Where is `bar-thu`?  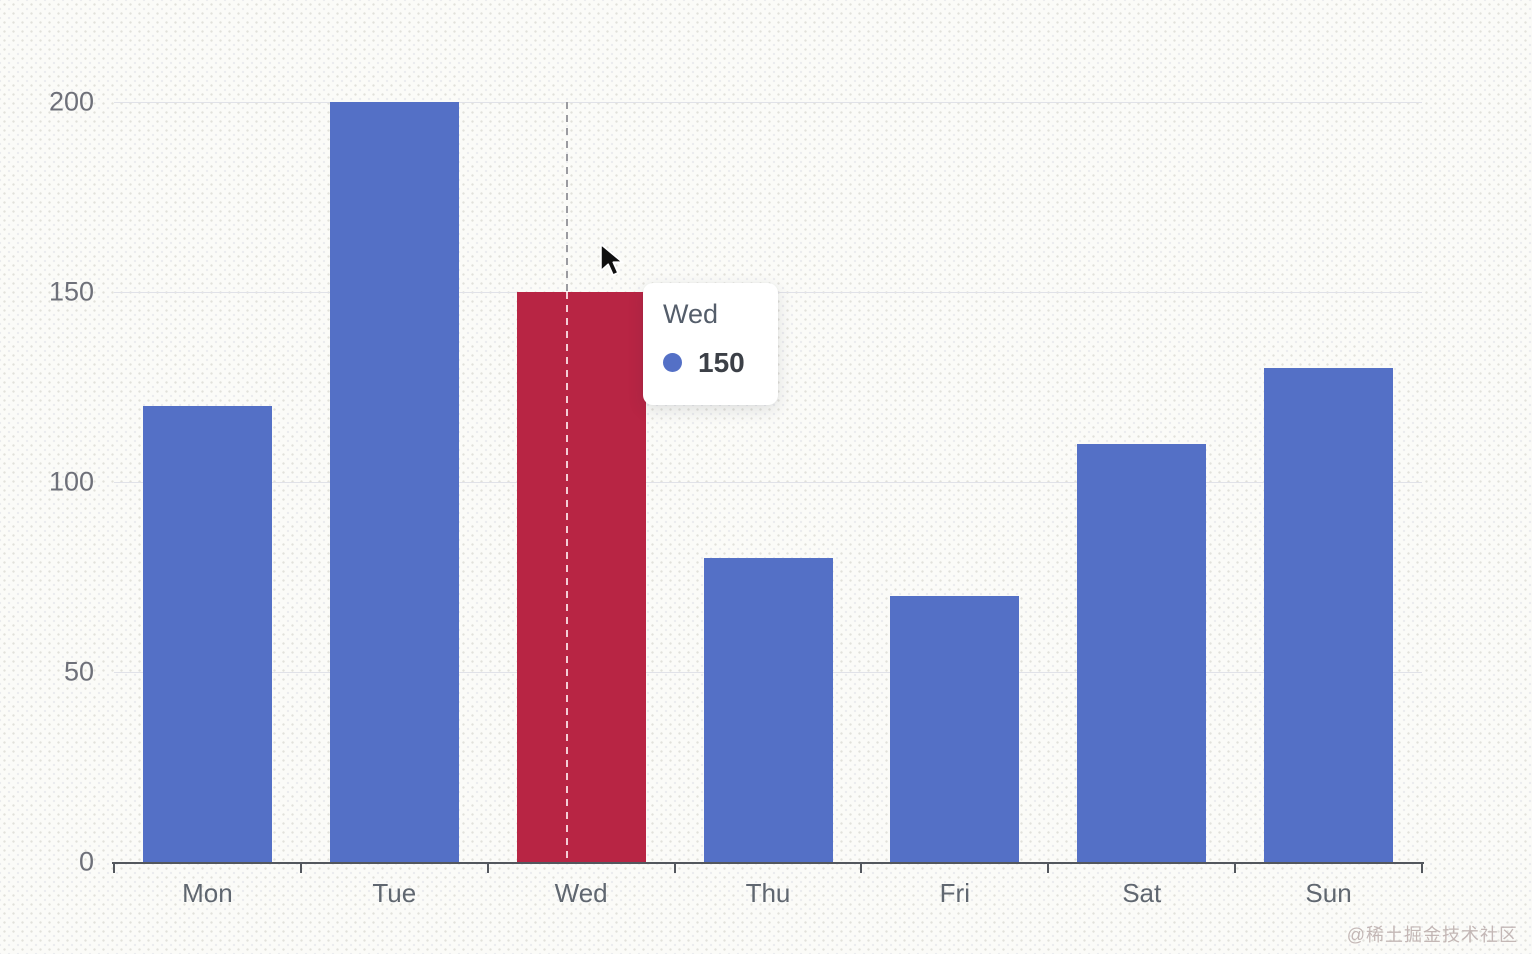 bar-thu is located at coordinates (768, 709).